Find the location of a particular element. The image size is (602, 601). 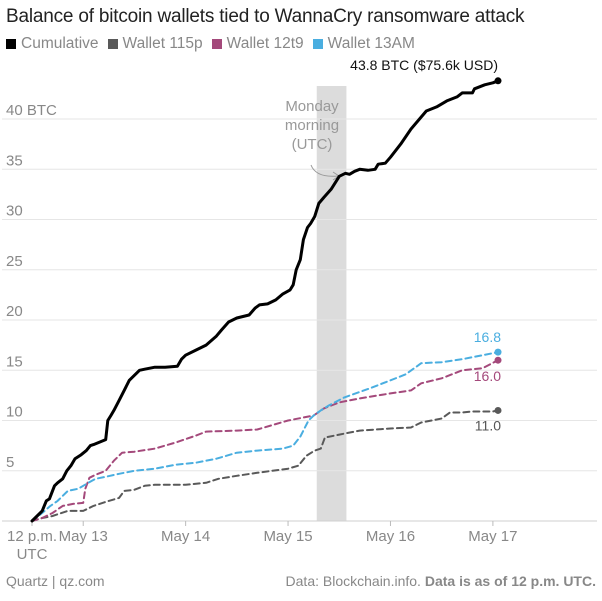

series-end-label-wallet-115p: 11.0 is located at coordinates (488, 425).